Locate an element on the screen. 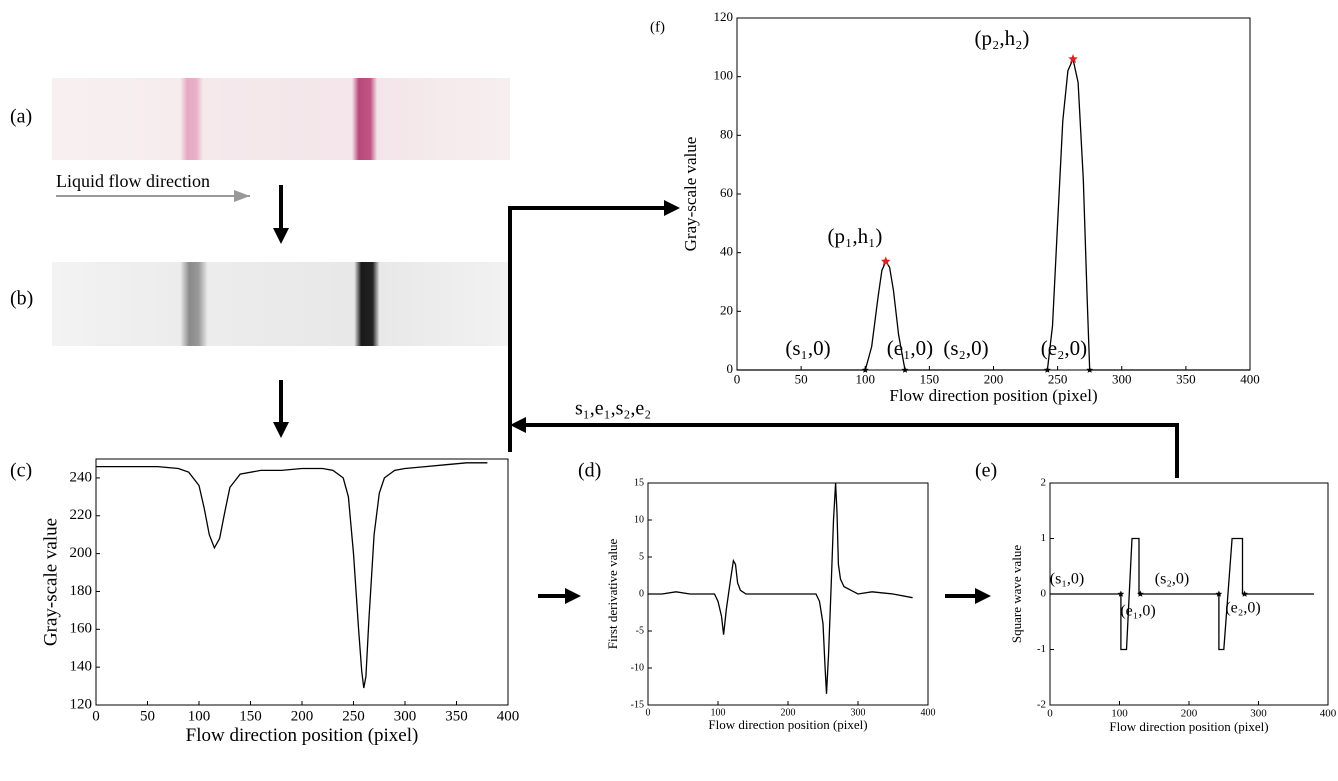 This screenshot has width=1338, height=781. y-tick-label: -10 is located at coordinates (637, 667).